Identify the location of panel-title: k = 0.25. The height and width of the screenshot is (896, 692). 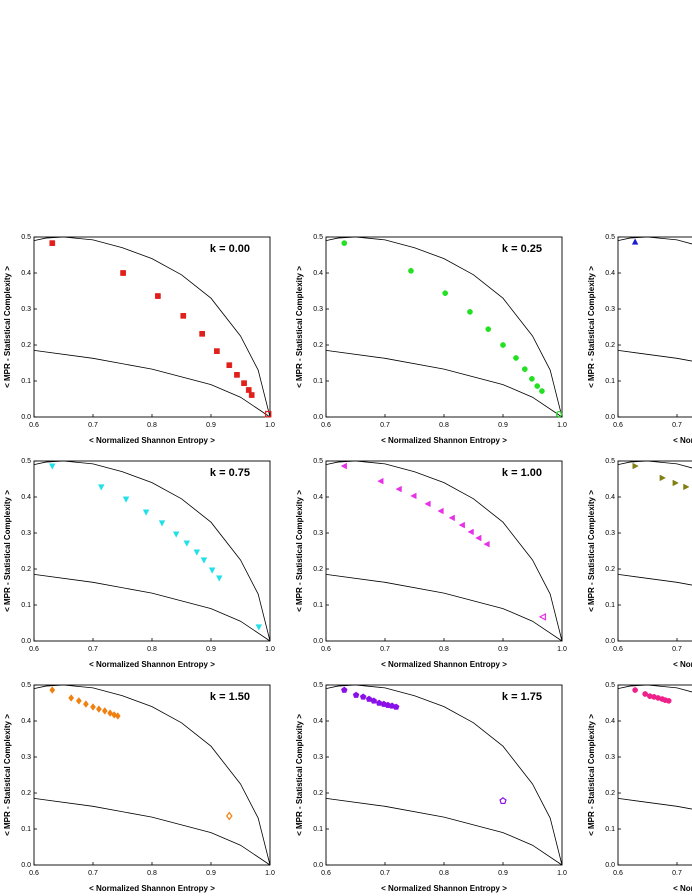
(522, 249).